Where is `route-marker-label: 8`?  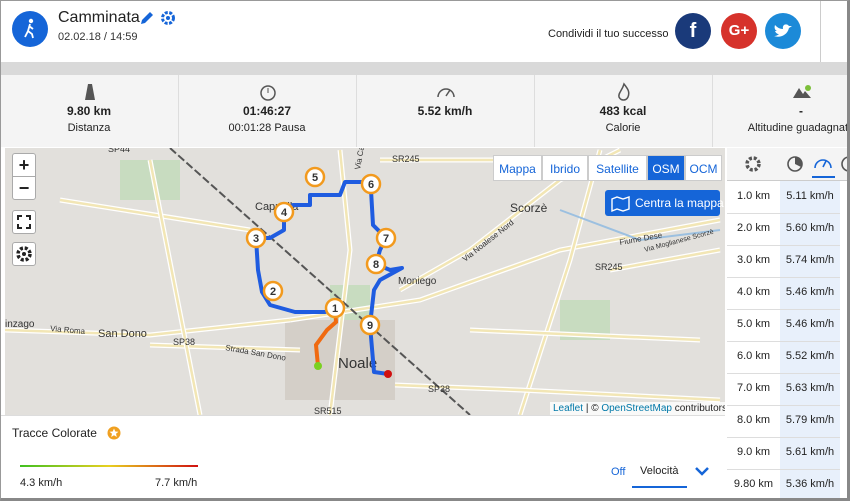 route-marker-label: 8 is located at coordinates (376, 265).